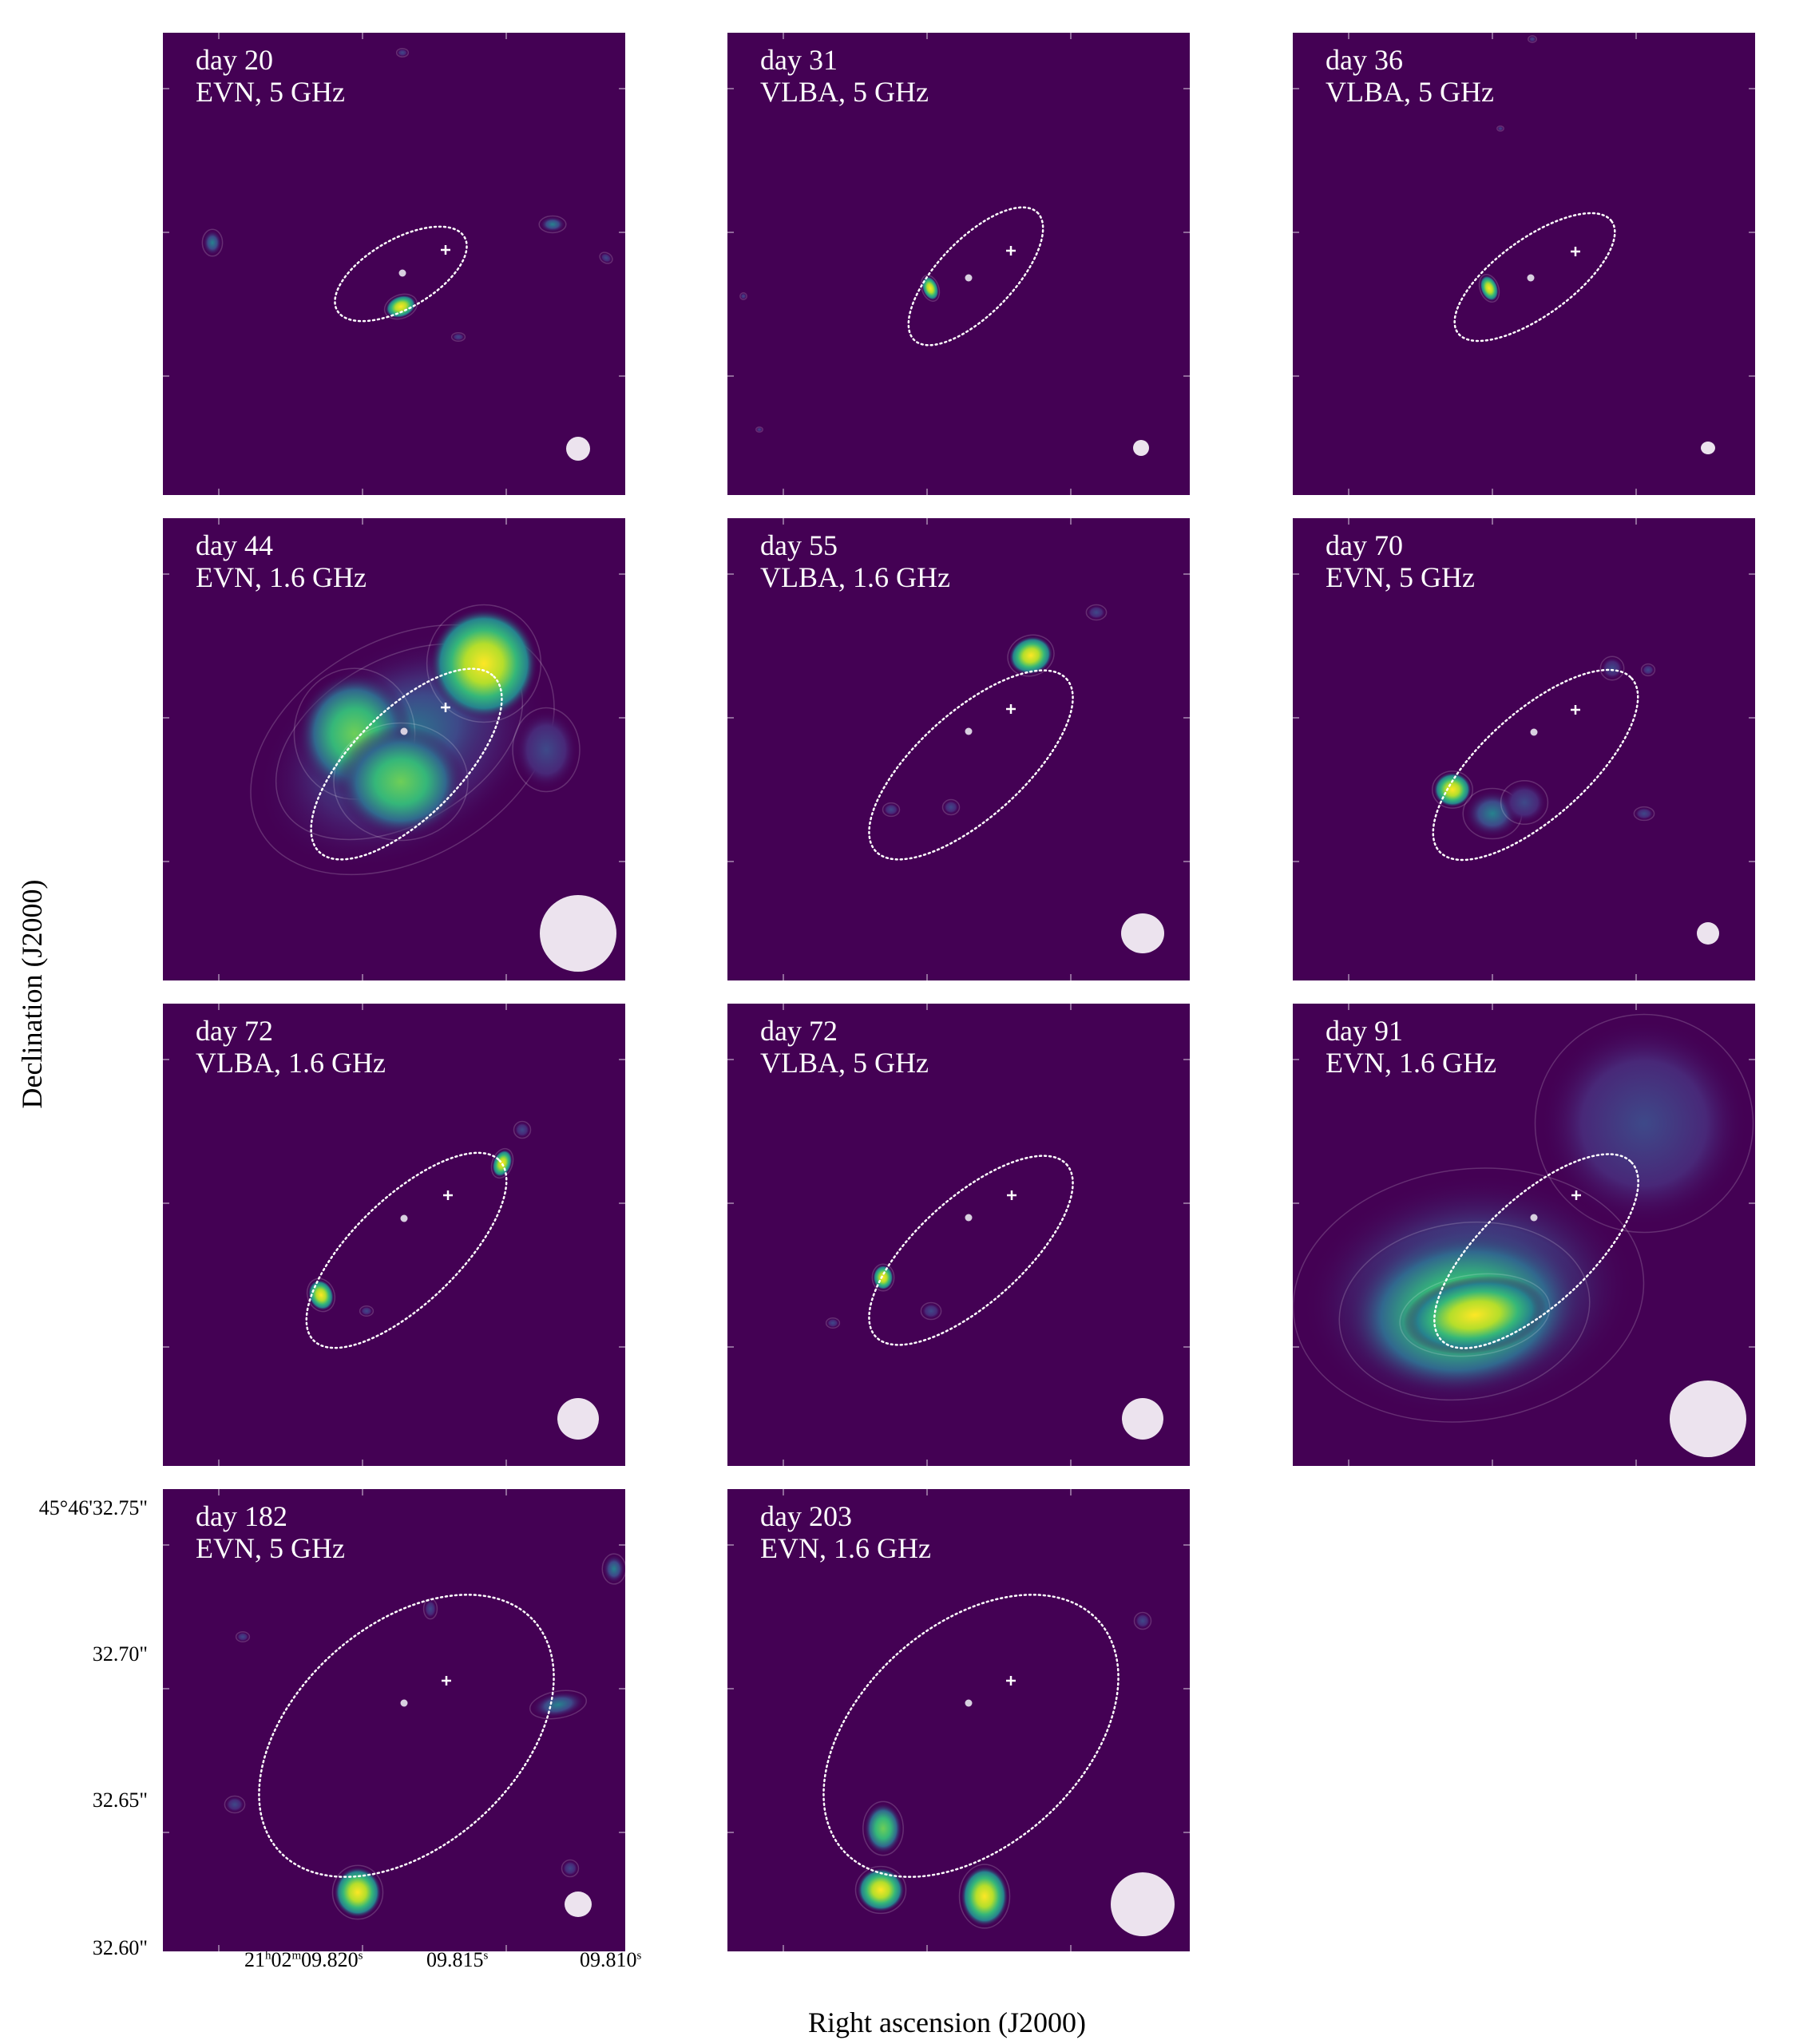 This screenshot has height=2044, width=1815. I want to click on image-panel: day 55 VLBA, 1.6 GHz, so click(958, 749).